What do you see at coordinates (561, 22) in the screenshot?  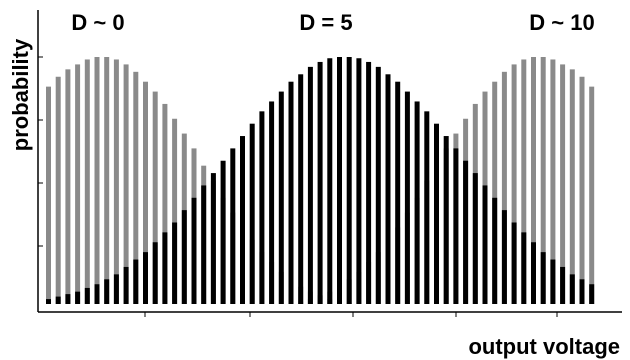 I see `annotation-d-10: D ~ 10` at bounding box center [561, 22].